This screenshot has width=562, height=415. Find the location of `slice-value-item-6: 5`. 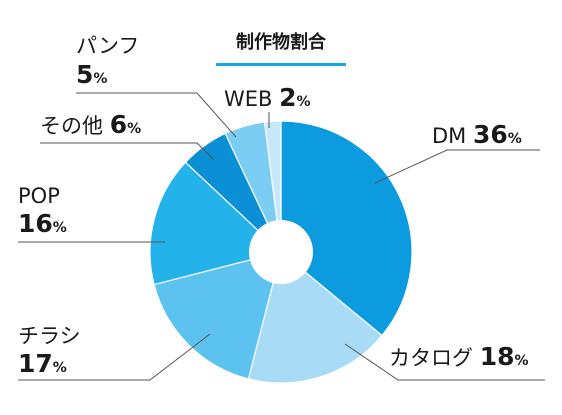

slice-value-item-6: 5 is located at coordinates (84, 74).